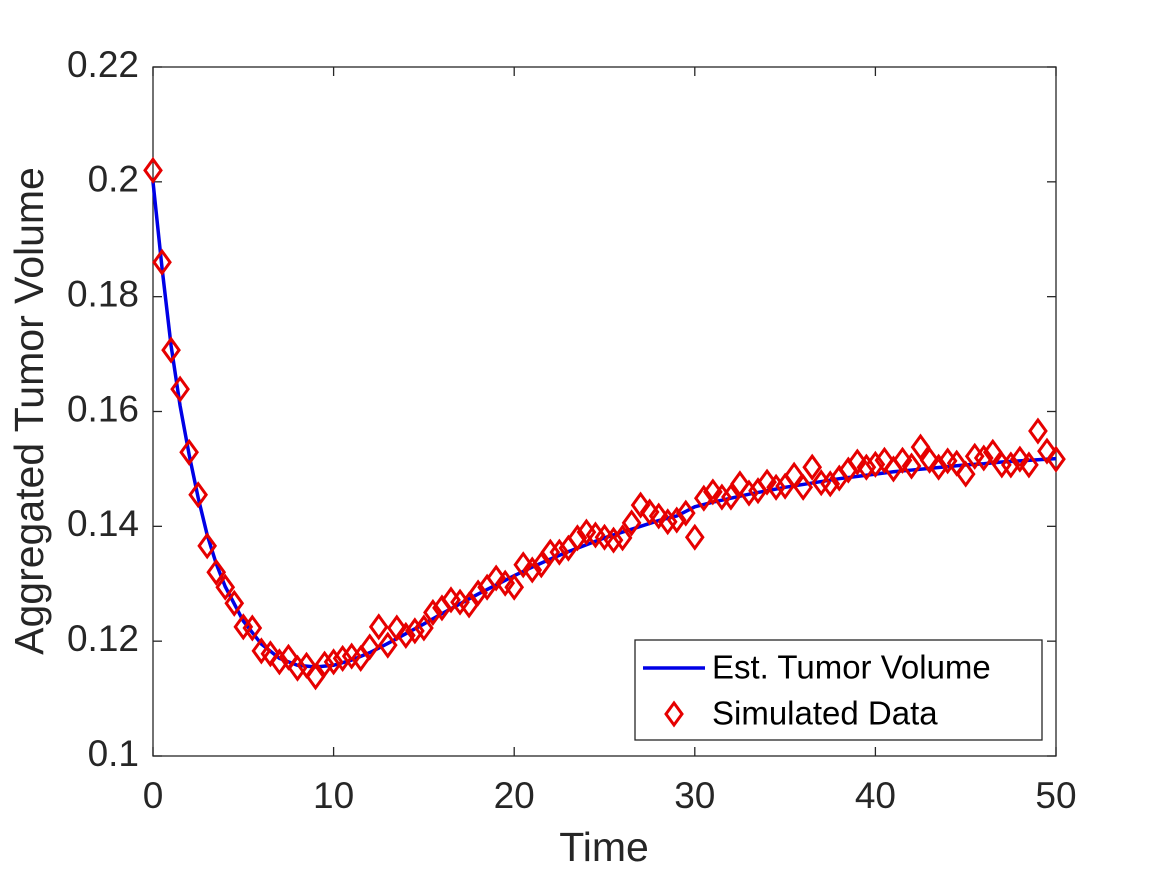 This screenshot has width=1167, height=875. I want to click on legend-label: Simulated Data, so click(825, 713).